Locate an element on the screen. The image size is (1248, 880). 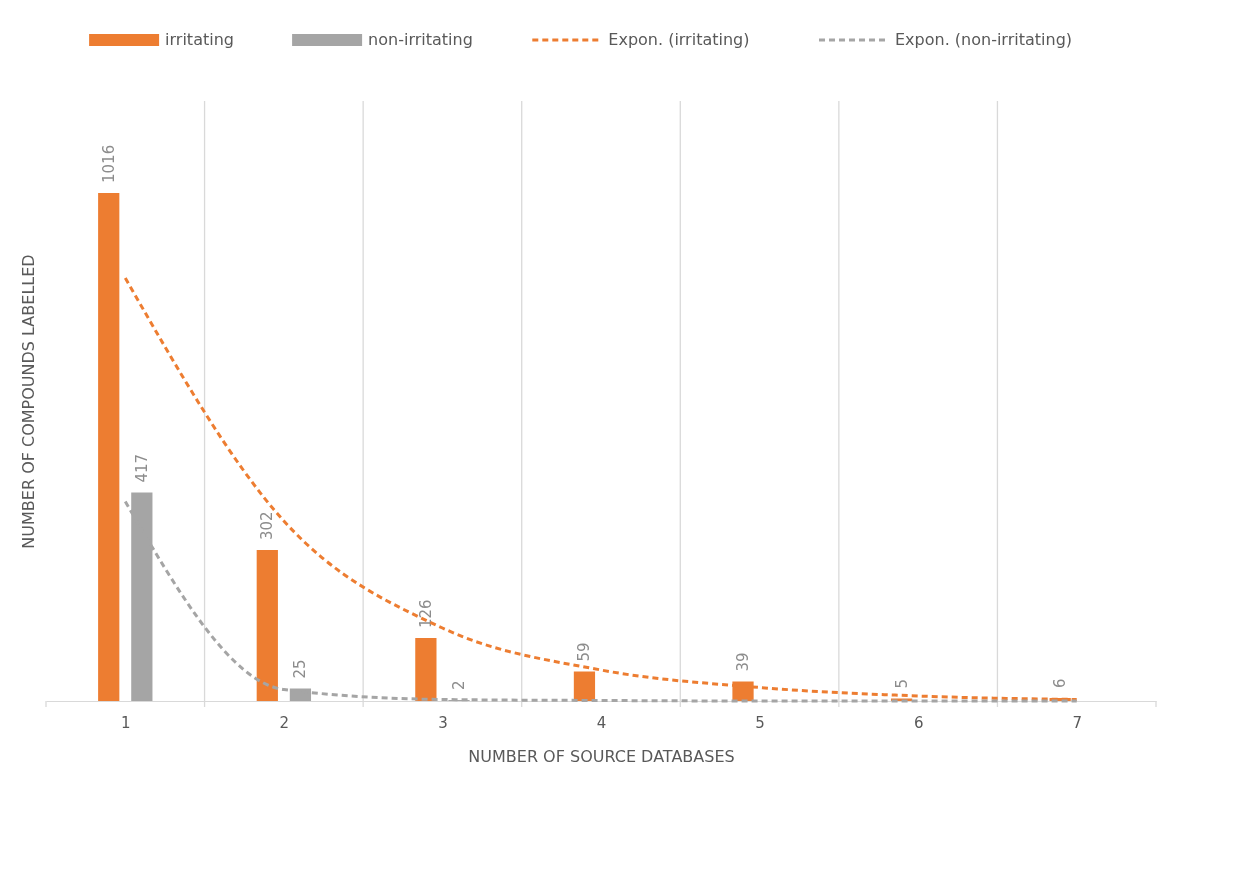
x-tick-label: 4 is located at coordinates (601, 722).